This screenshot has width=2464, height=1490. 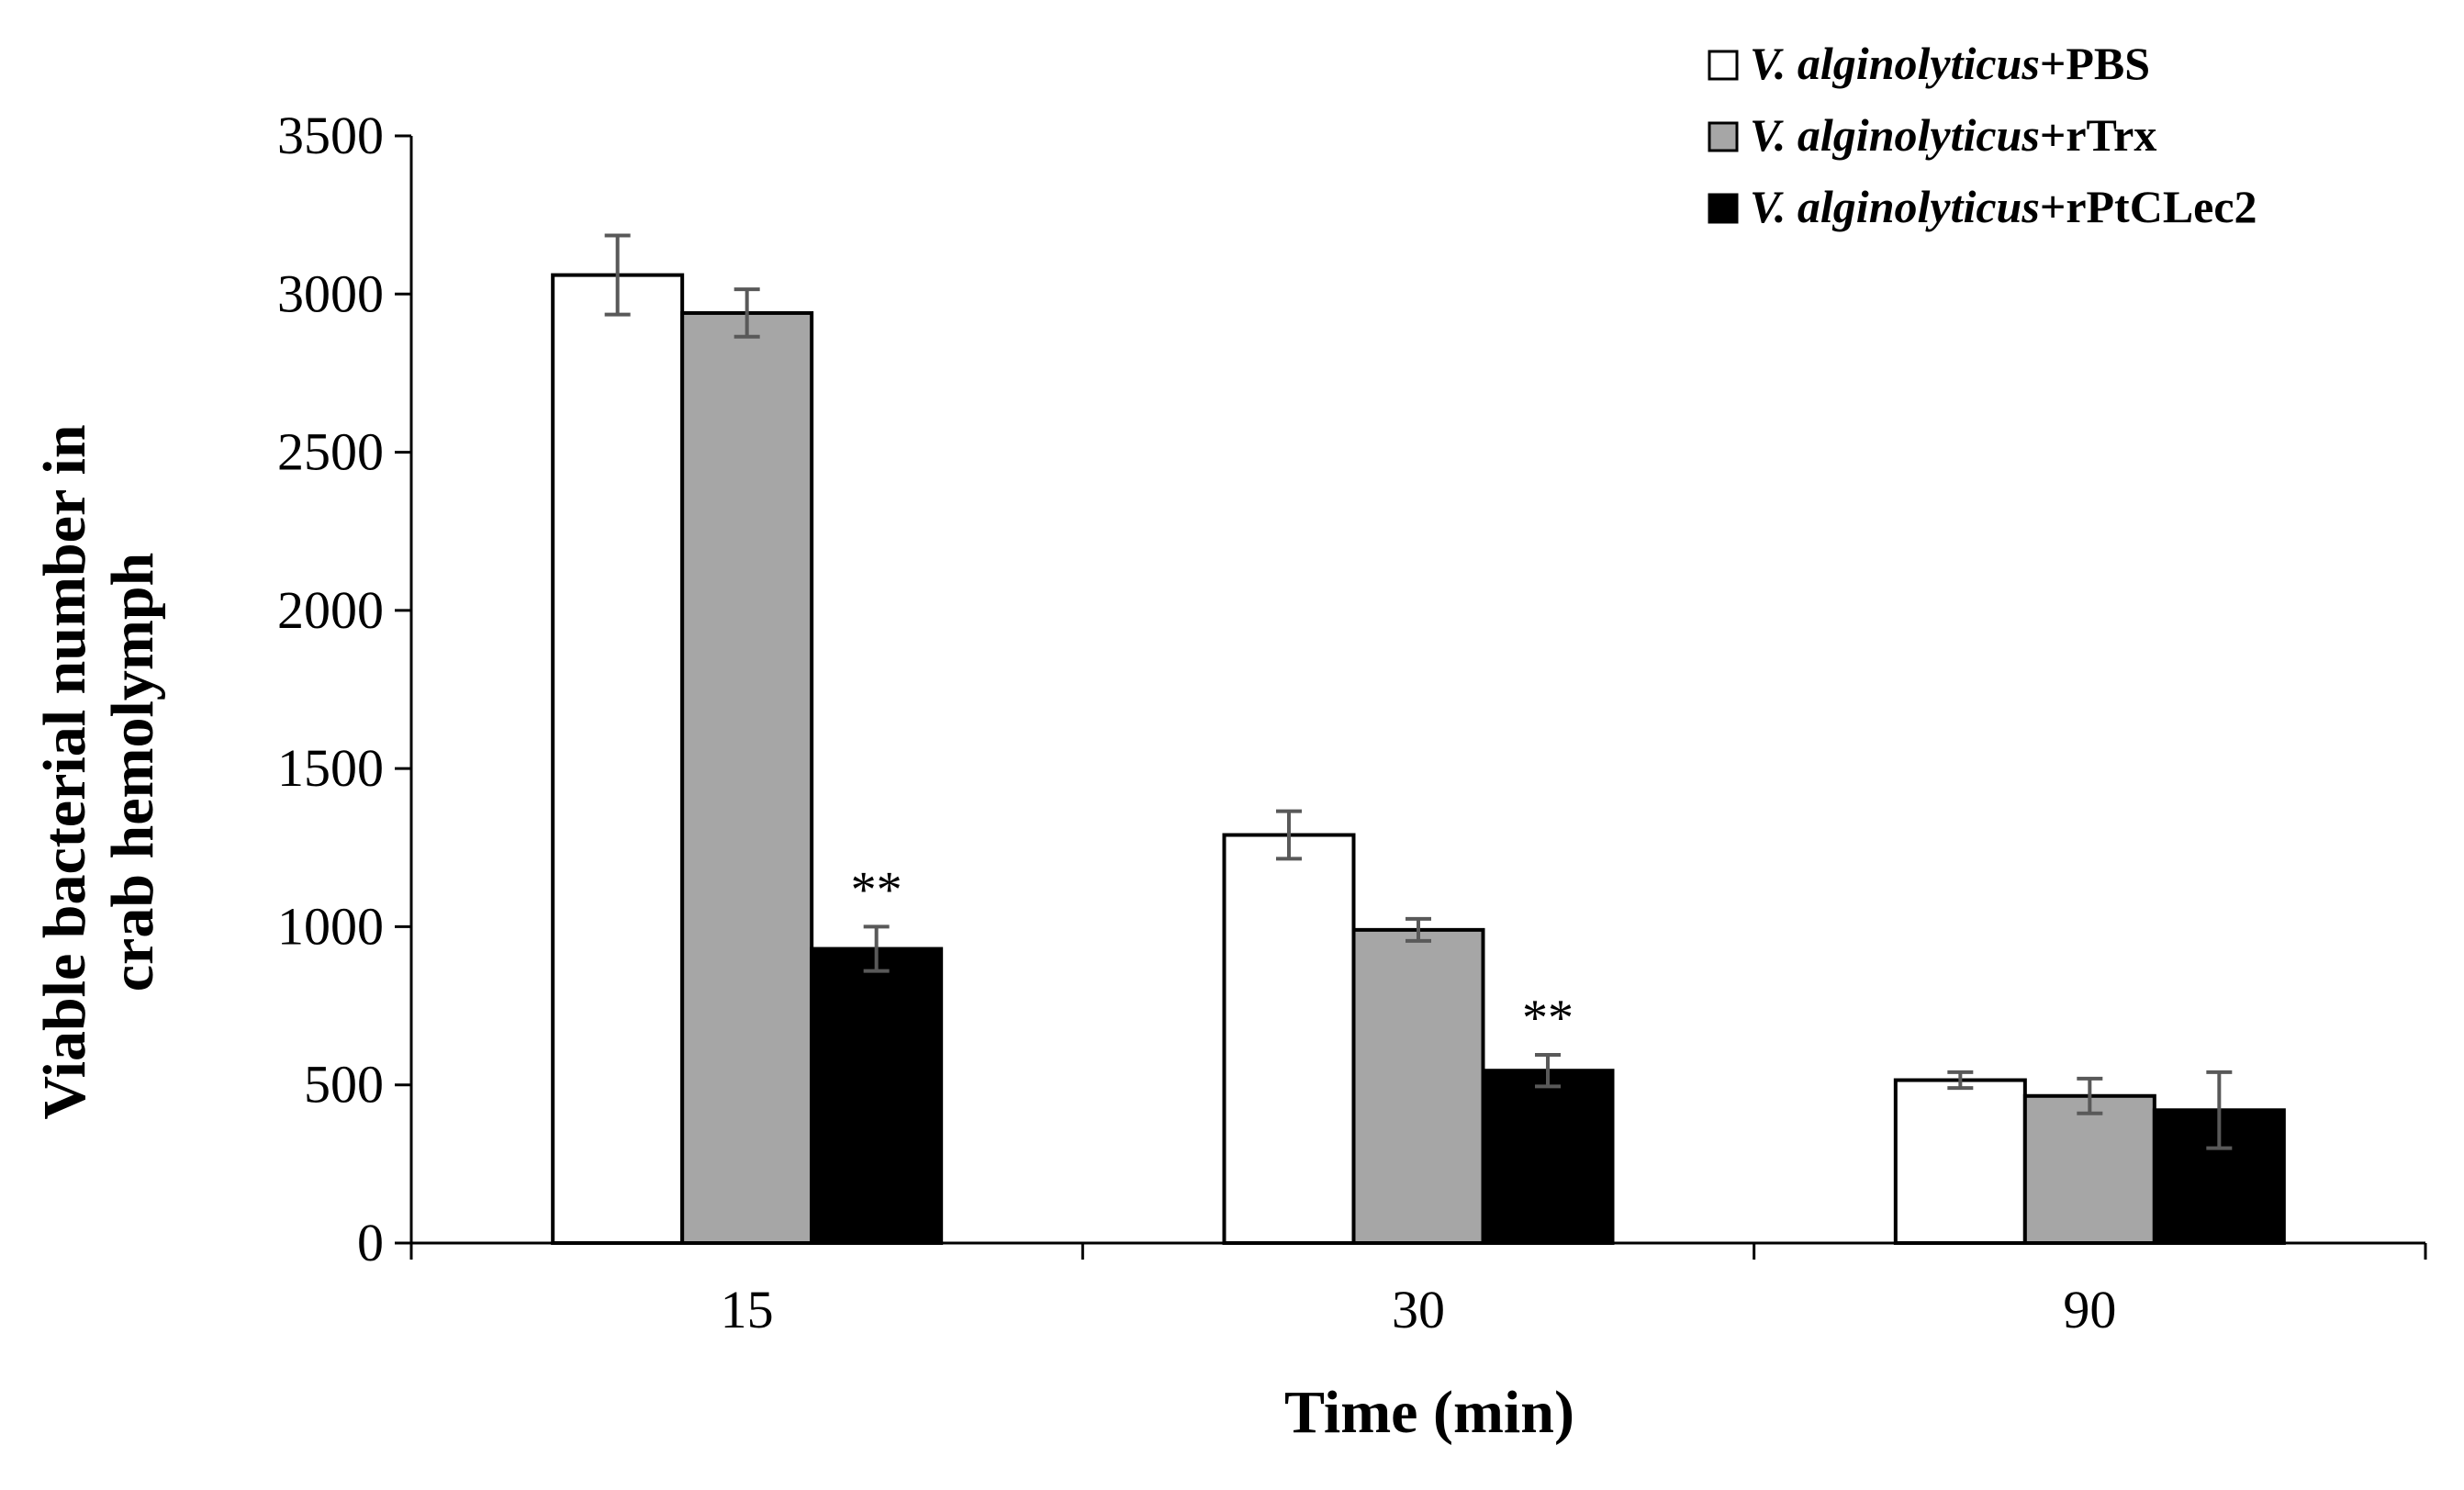 What do you see at coordinates (2089, 1309) in the screenshot?
I see `x-tick-label: 90` at bounding box center [2089, 1309].